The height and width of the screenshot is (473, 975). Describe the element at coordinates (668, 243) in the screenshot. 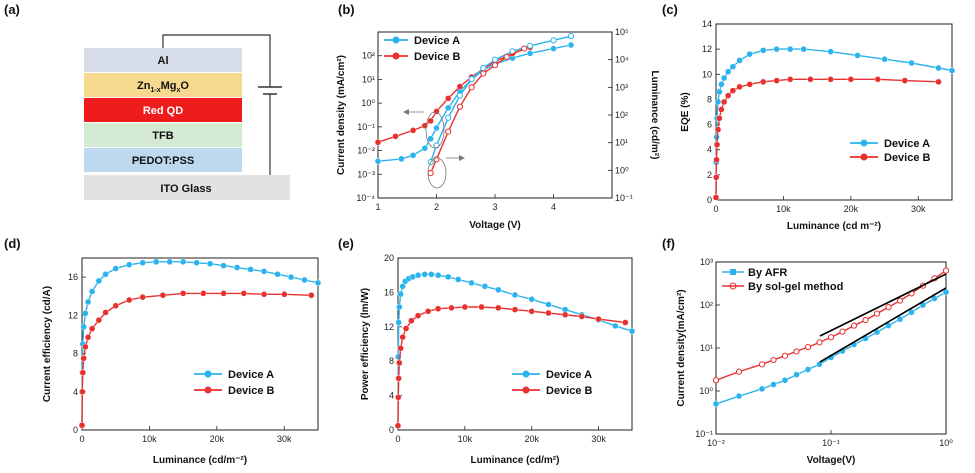

I see `panel-label-f: (f)` at that location.